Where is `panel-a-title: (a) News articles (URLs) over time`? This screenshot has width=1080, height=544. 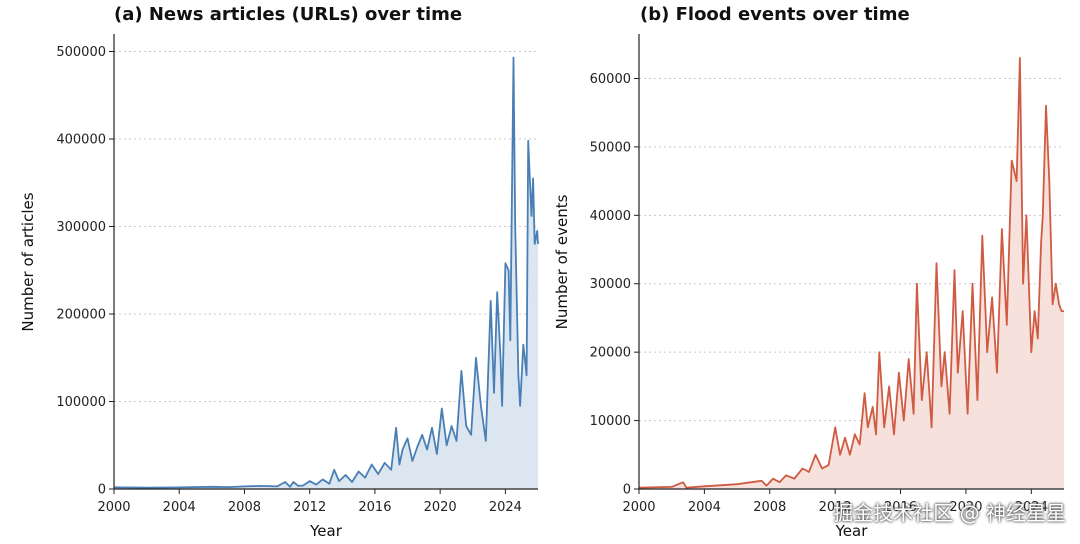
panel-a-title: (a) News articles (URLs) over time is located at coordinates (288, 14).